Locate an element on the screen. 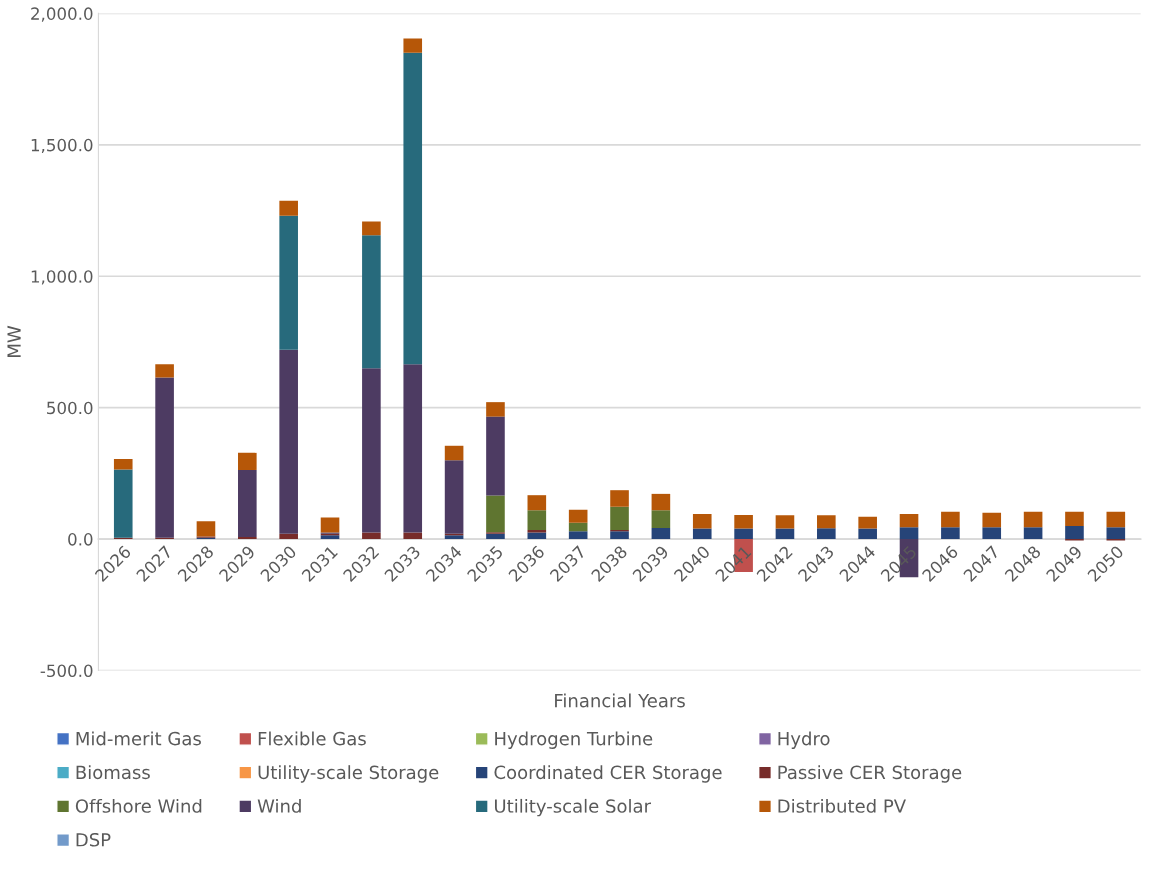  legend-label: Passive CER Storage is located at coordinates (870, 774).